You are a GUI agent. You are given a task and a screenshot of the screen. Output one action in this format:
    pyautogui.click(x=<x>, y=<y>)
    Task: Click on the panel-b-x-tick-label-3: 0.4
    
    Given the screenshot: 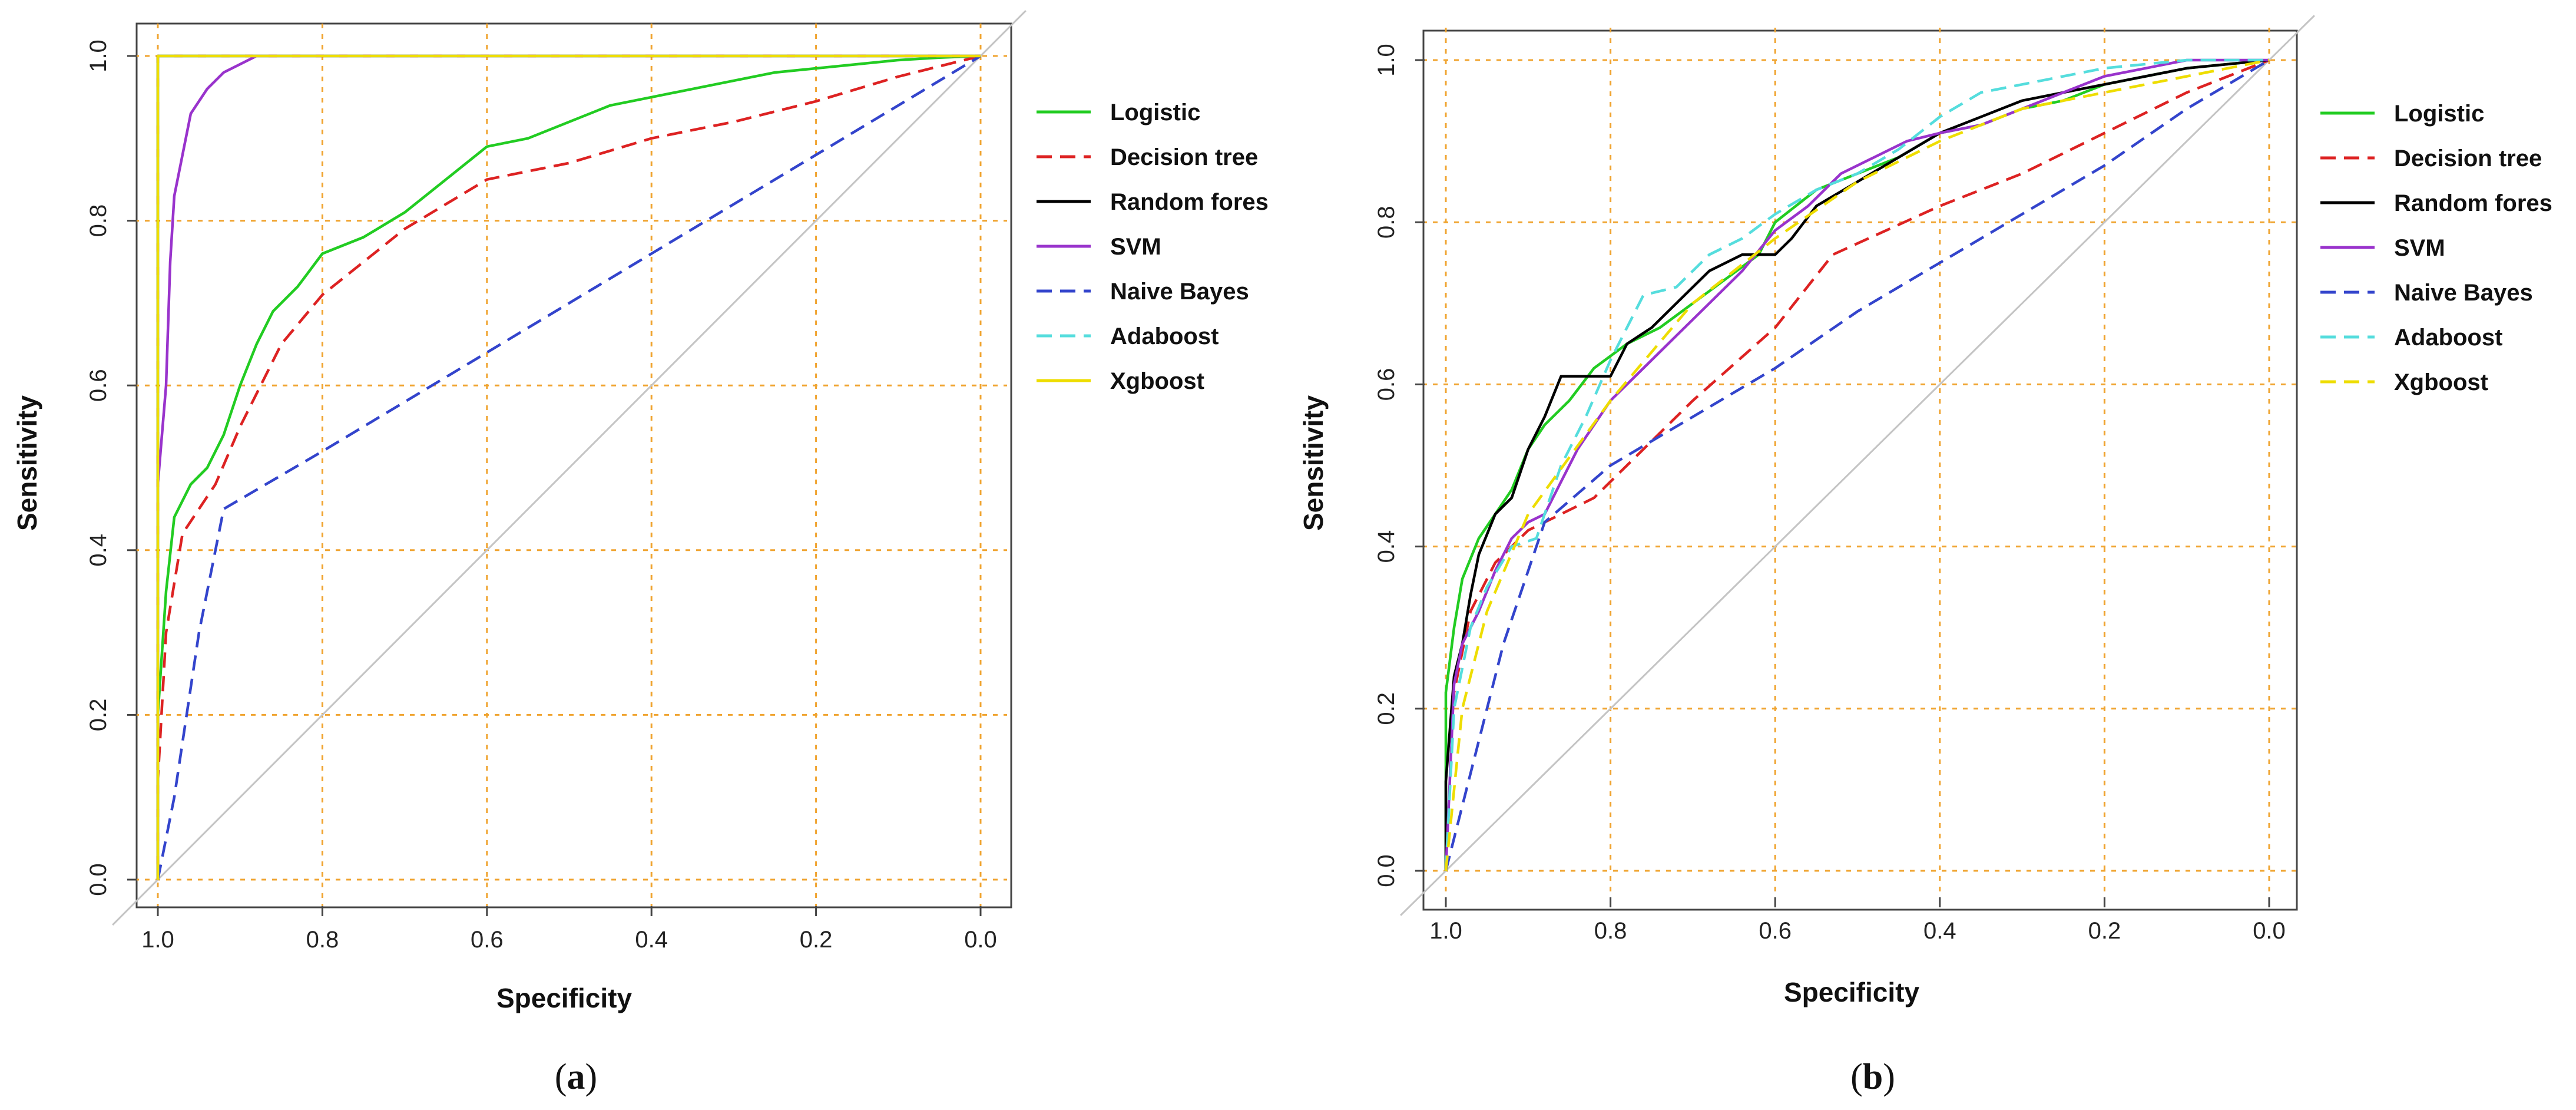 What is the action you would take?
    pyautogui.click(x=1939, y=931)
    